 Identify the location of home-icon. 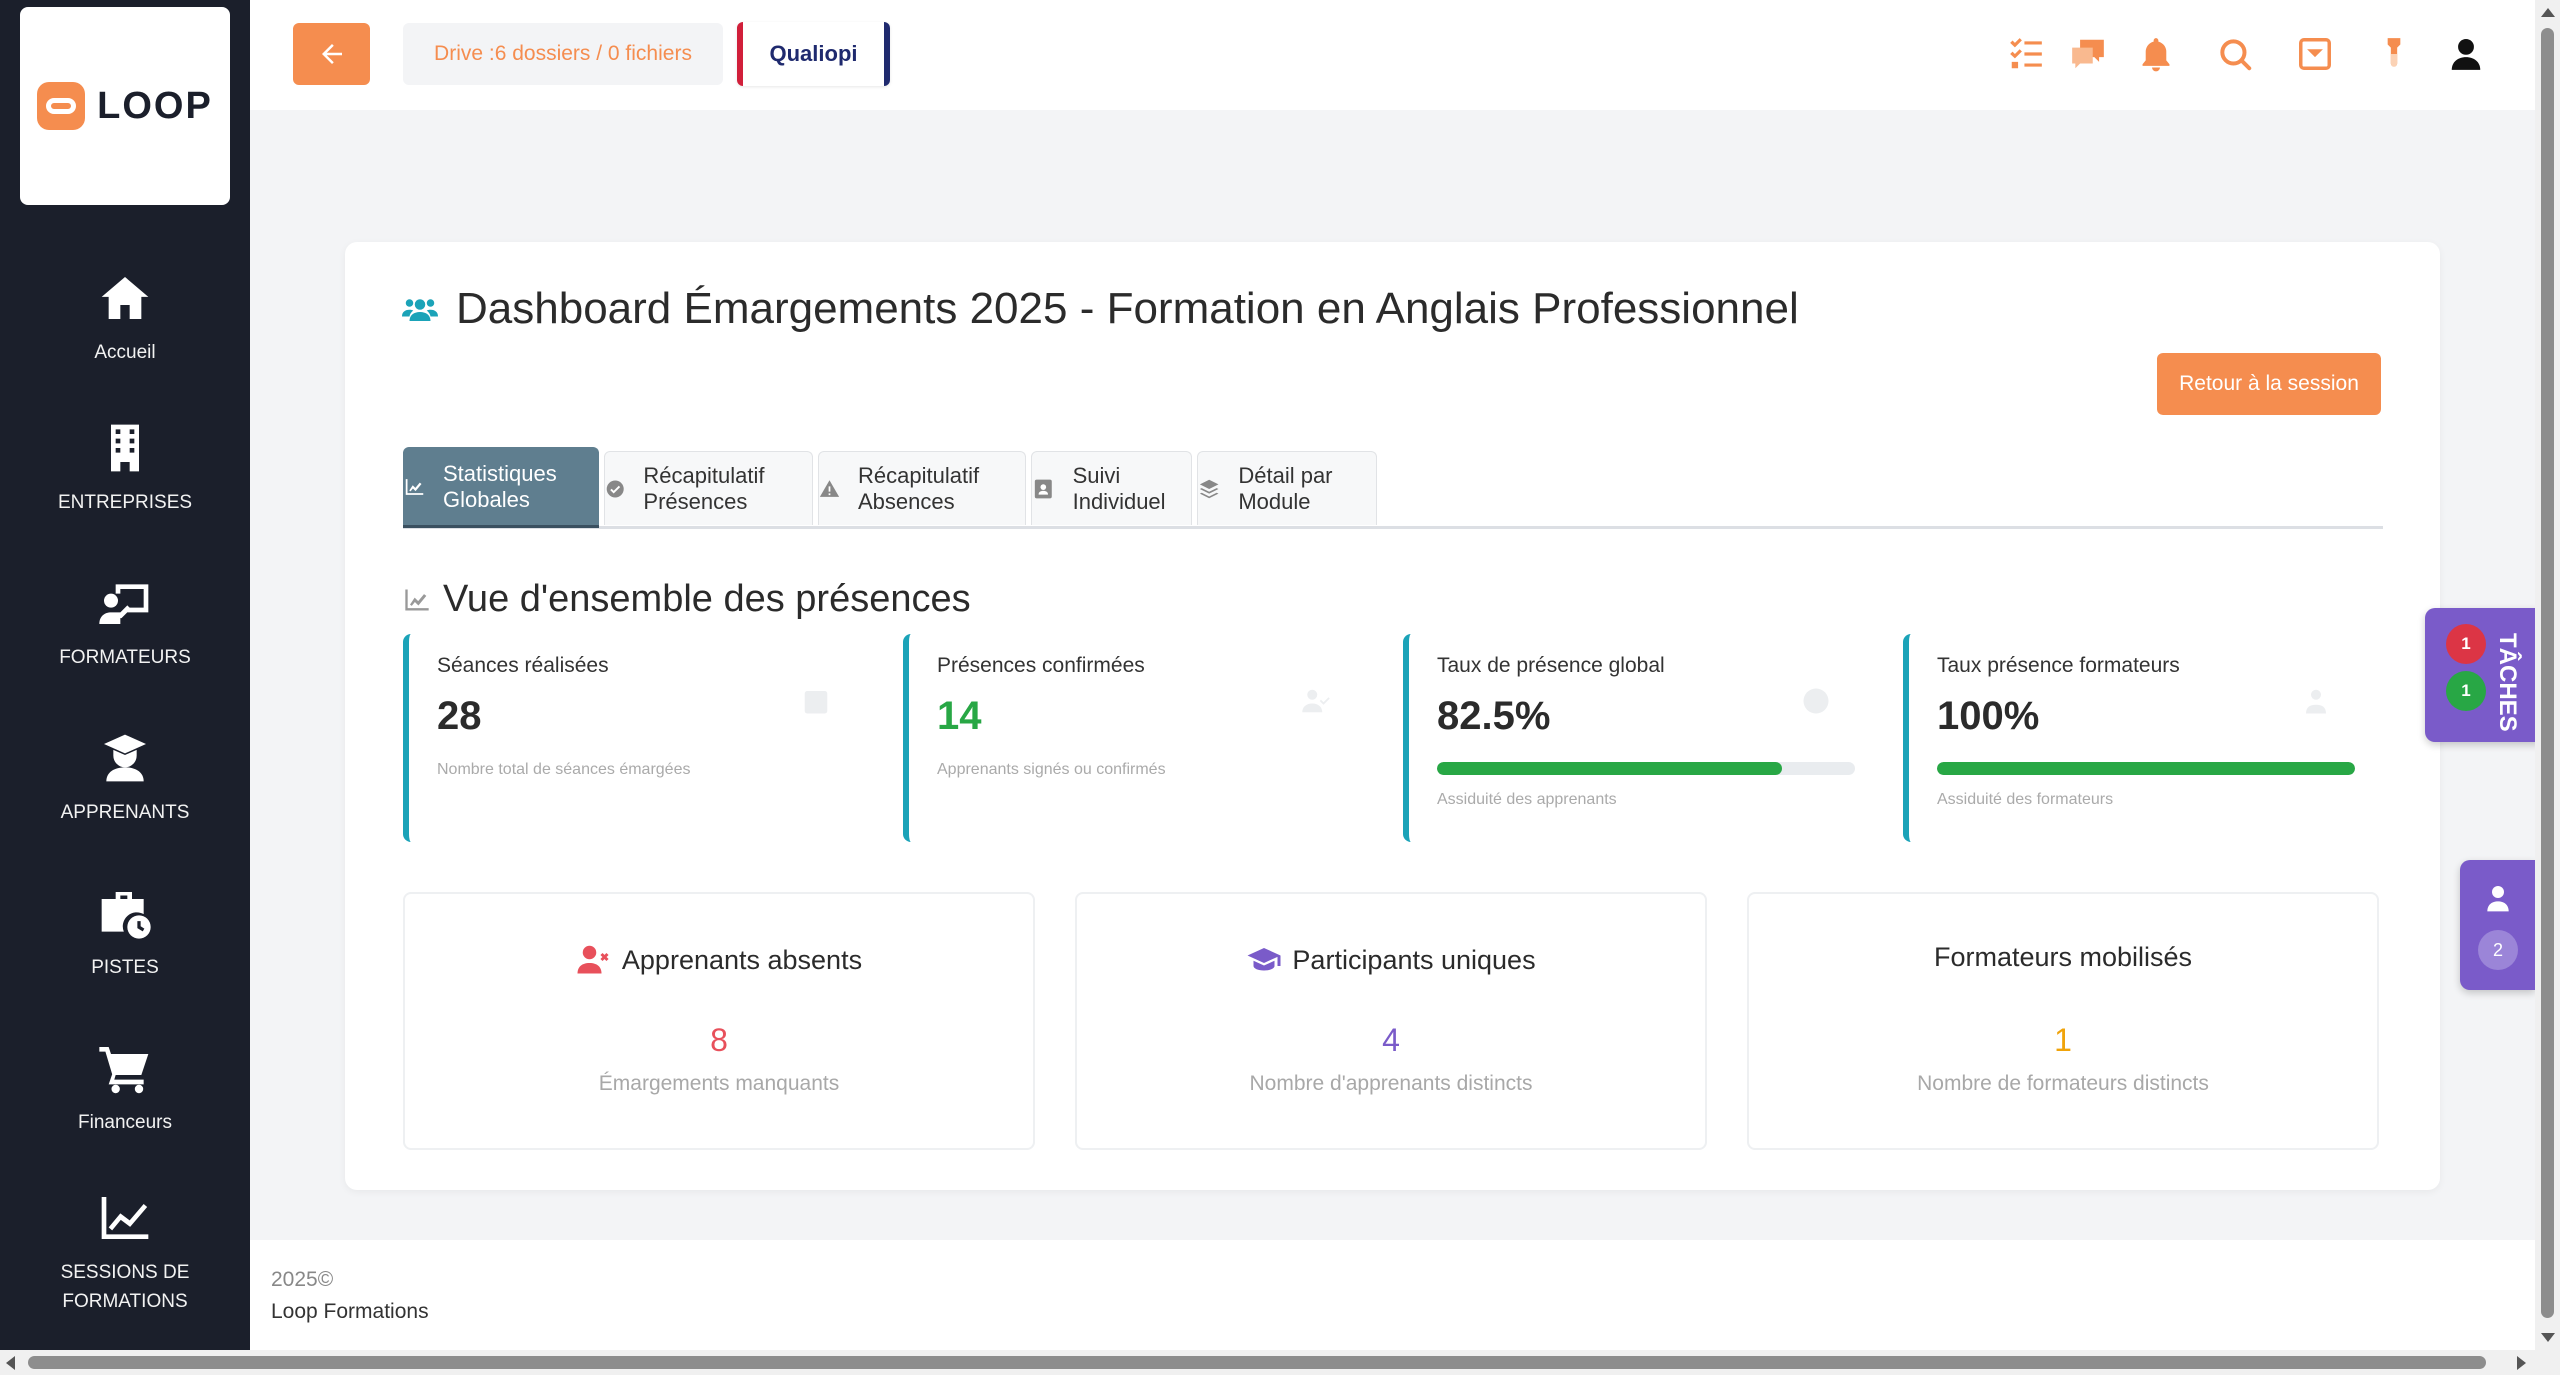
(125, 298).